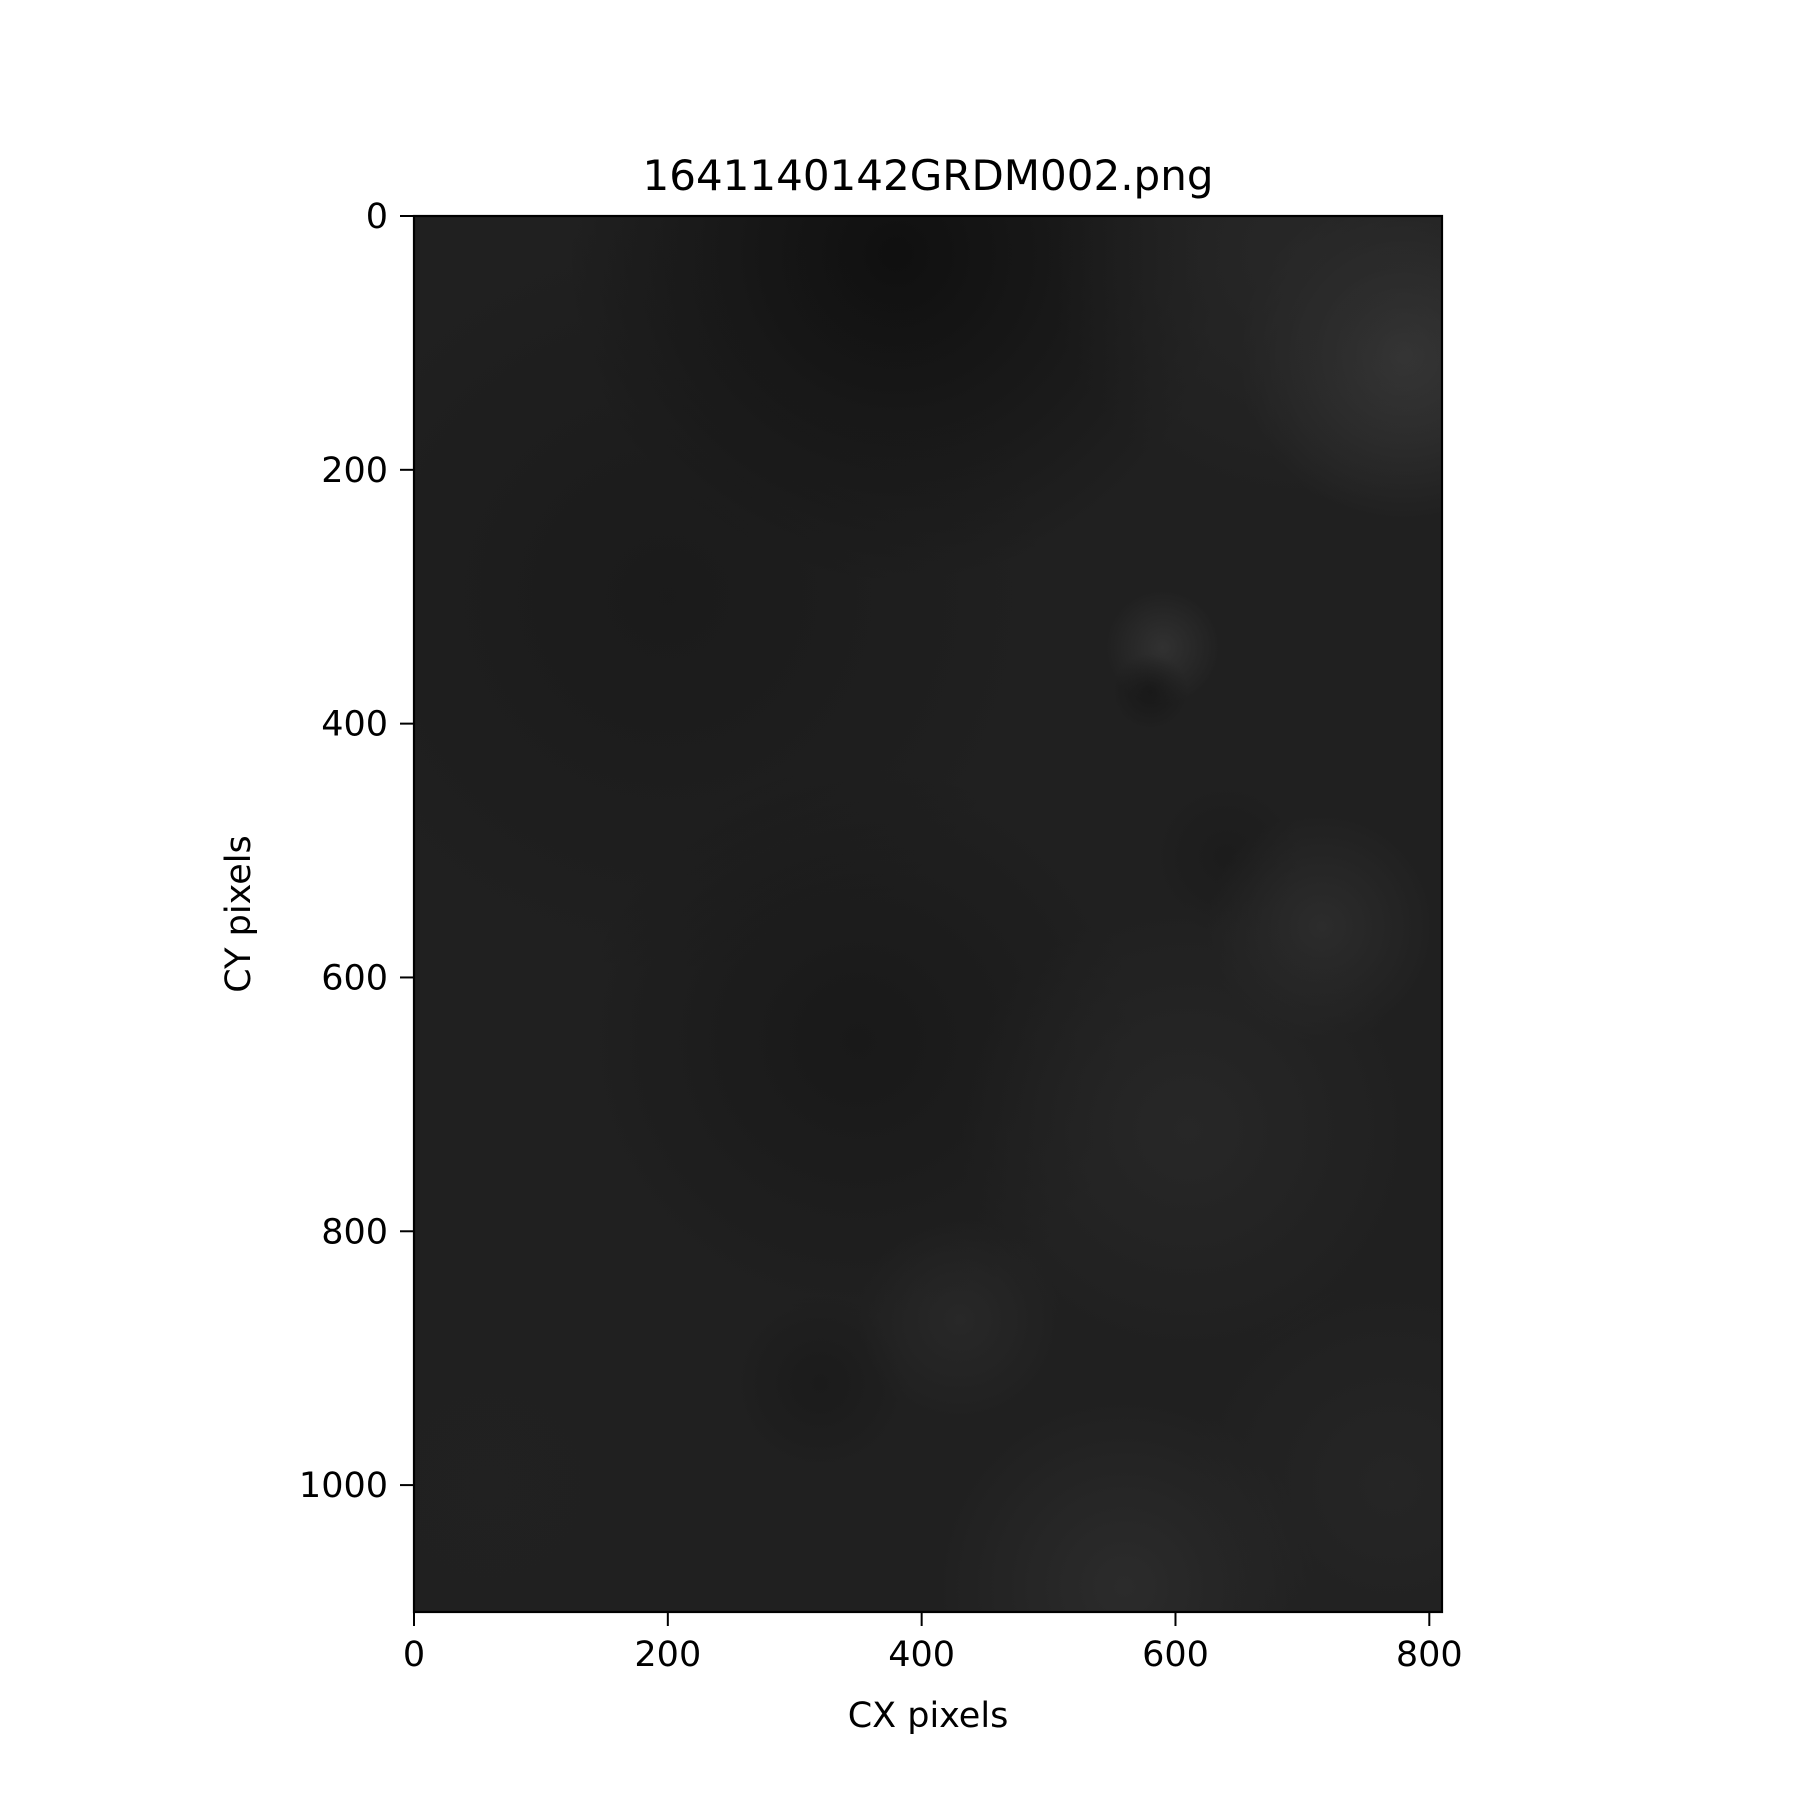 The width and height of the screenshot is (1800, 1800). I want to click on y-axis-label: CY pixels, so click(239, 913).